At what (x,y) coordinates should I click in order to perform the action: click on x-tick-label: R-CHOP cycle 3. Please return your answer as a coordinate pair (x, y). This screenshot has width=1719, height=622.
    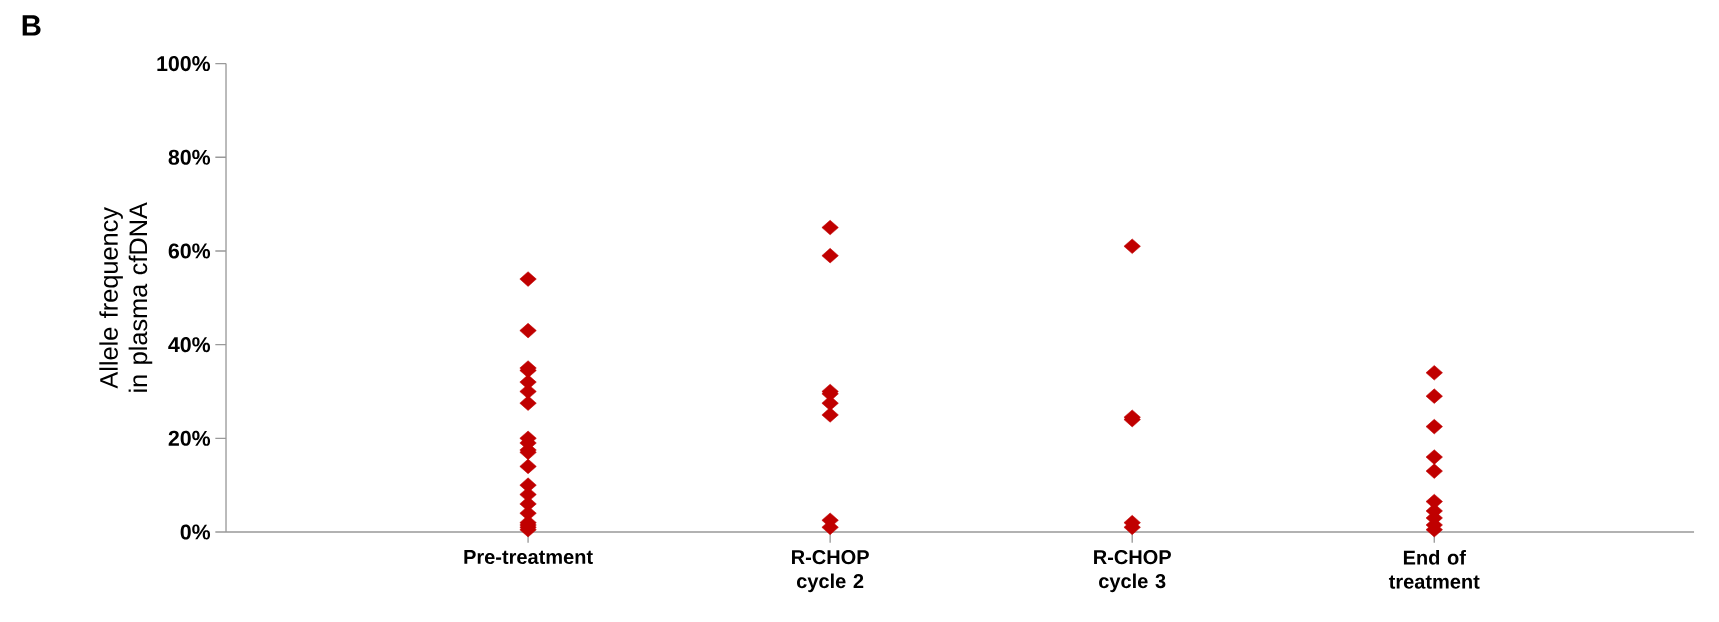
    Looking at the image, I should click on (1132, 571).